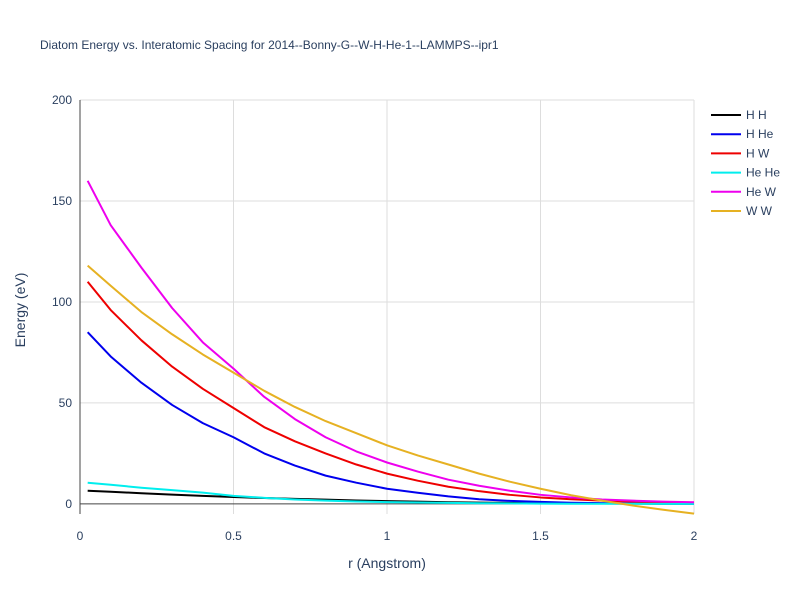 The width and height of the screenshot is (800, 600). I want to click on x-tick-label: 0.5, so click(233, 536).